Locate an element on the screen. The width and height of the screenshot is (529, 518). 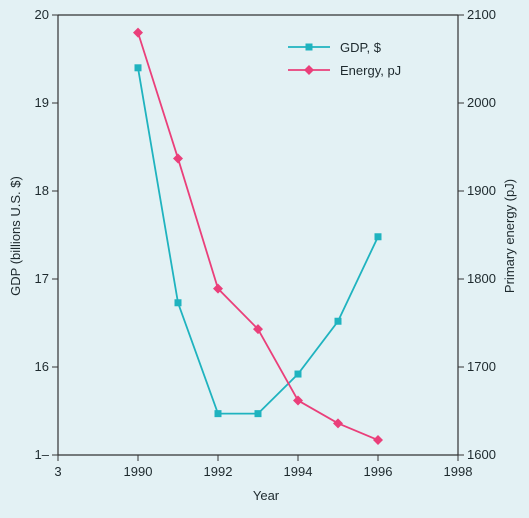
y-left-tick-label: 16 is located at coordinates (42, 366).